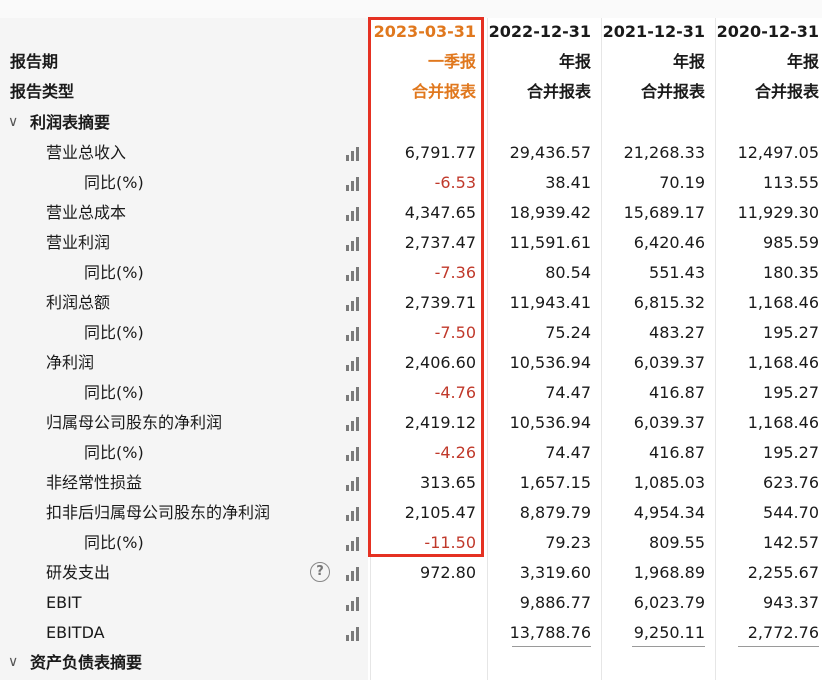  What do you see at coordinates (411, 573) in the screenshot?
I see `table-row: 研发支出? 972.80 3,319.60 1,968.89 2,255.67` at bounding box center [411, 573].